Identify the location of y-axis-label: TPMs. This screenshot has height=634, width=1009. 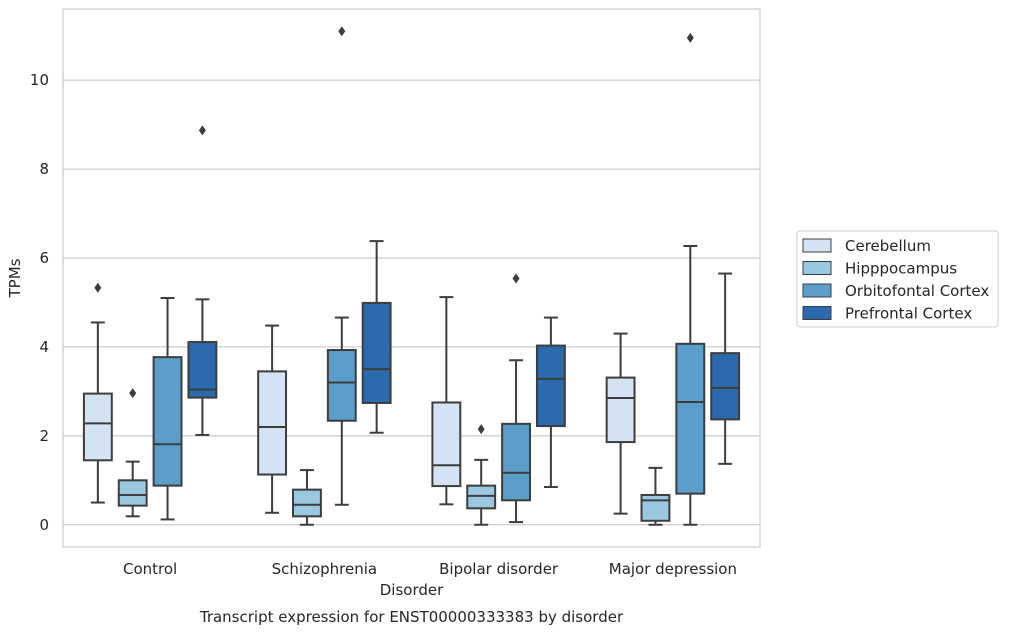
(15, 278).